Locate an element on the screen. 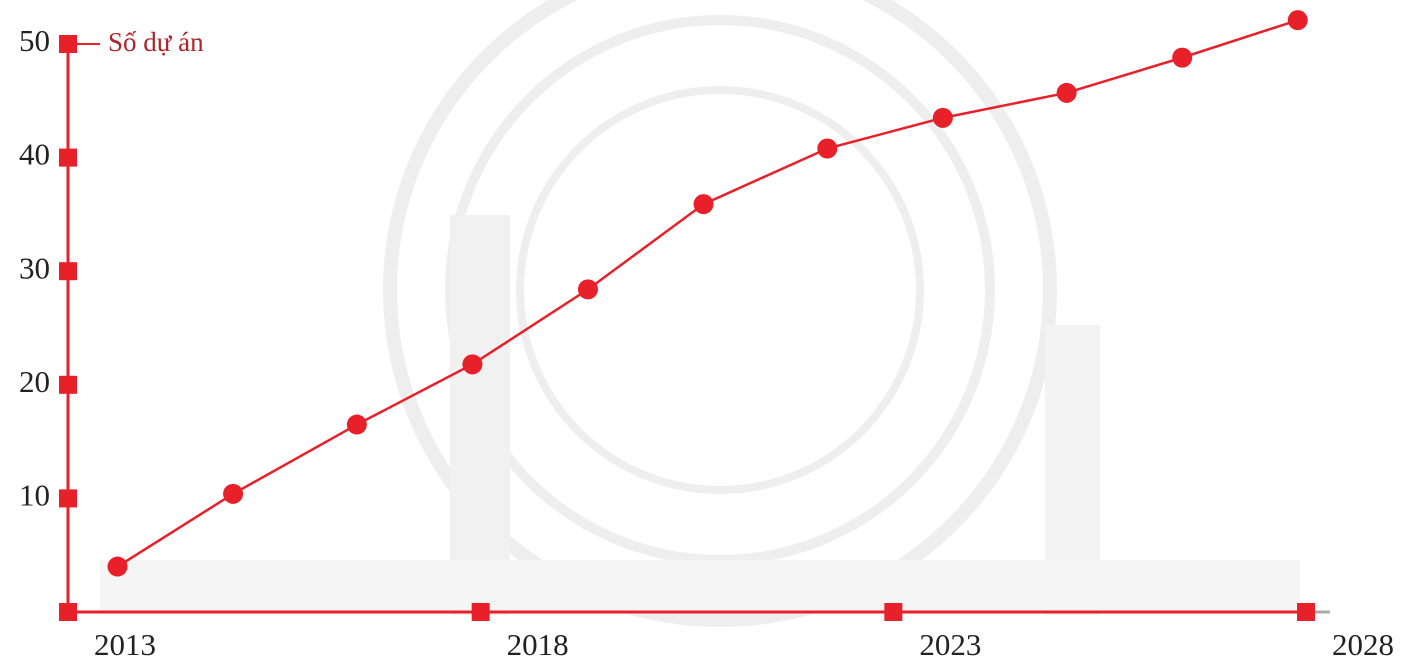 The width and height of the screenshot is (1417, 664). y-tick-label: 50 is located at coordinates (34, 40).